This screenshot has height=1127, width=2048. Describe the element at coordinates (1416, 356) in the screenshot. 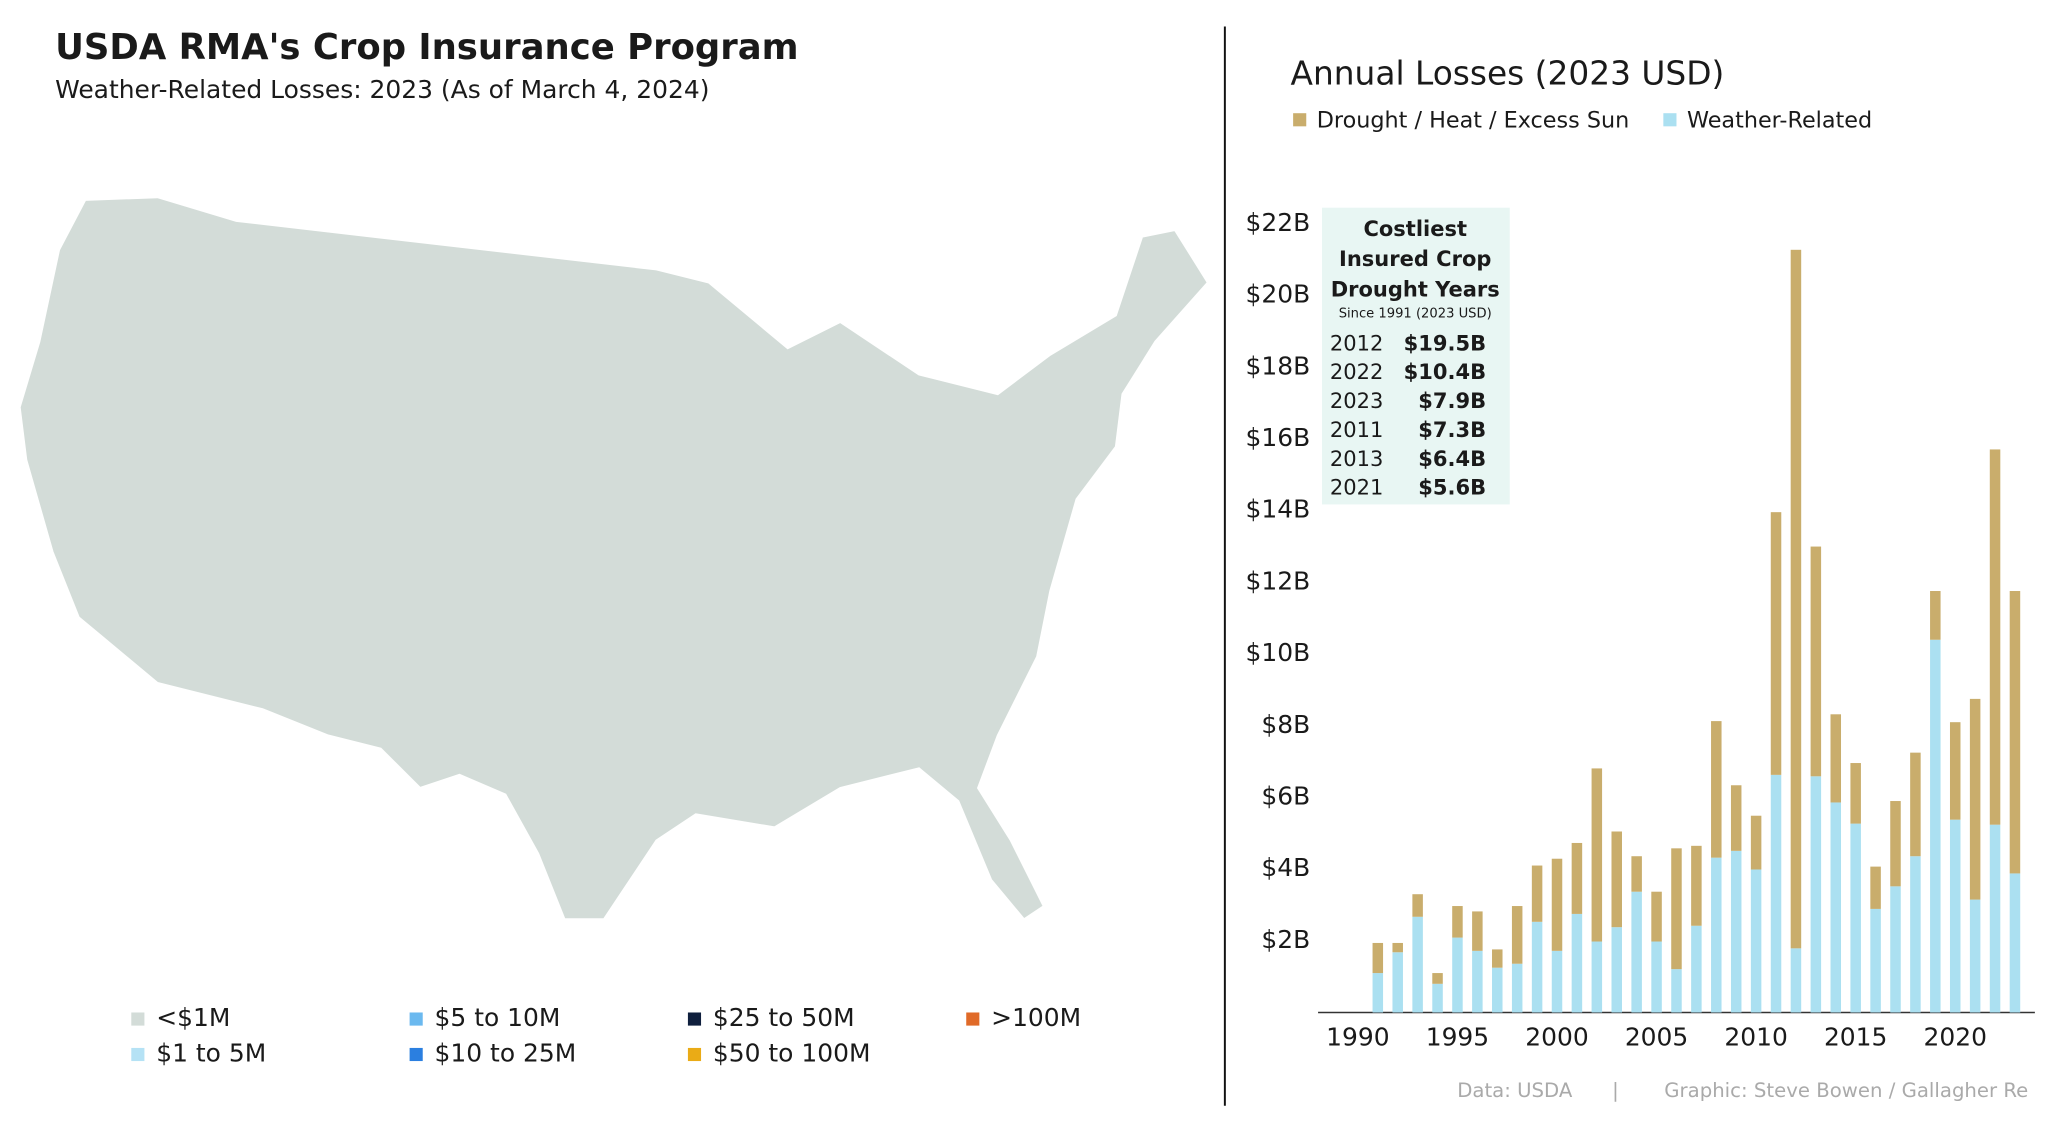

I see `inset-box` at that location.